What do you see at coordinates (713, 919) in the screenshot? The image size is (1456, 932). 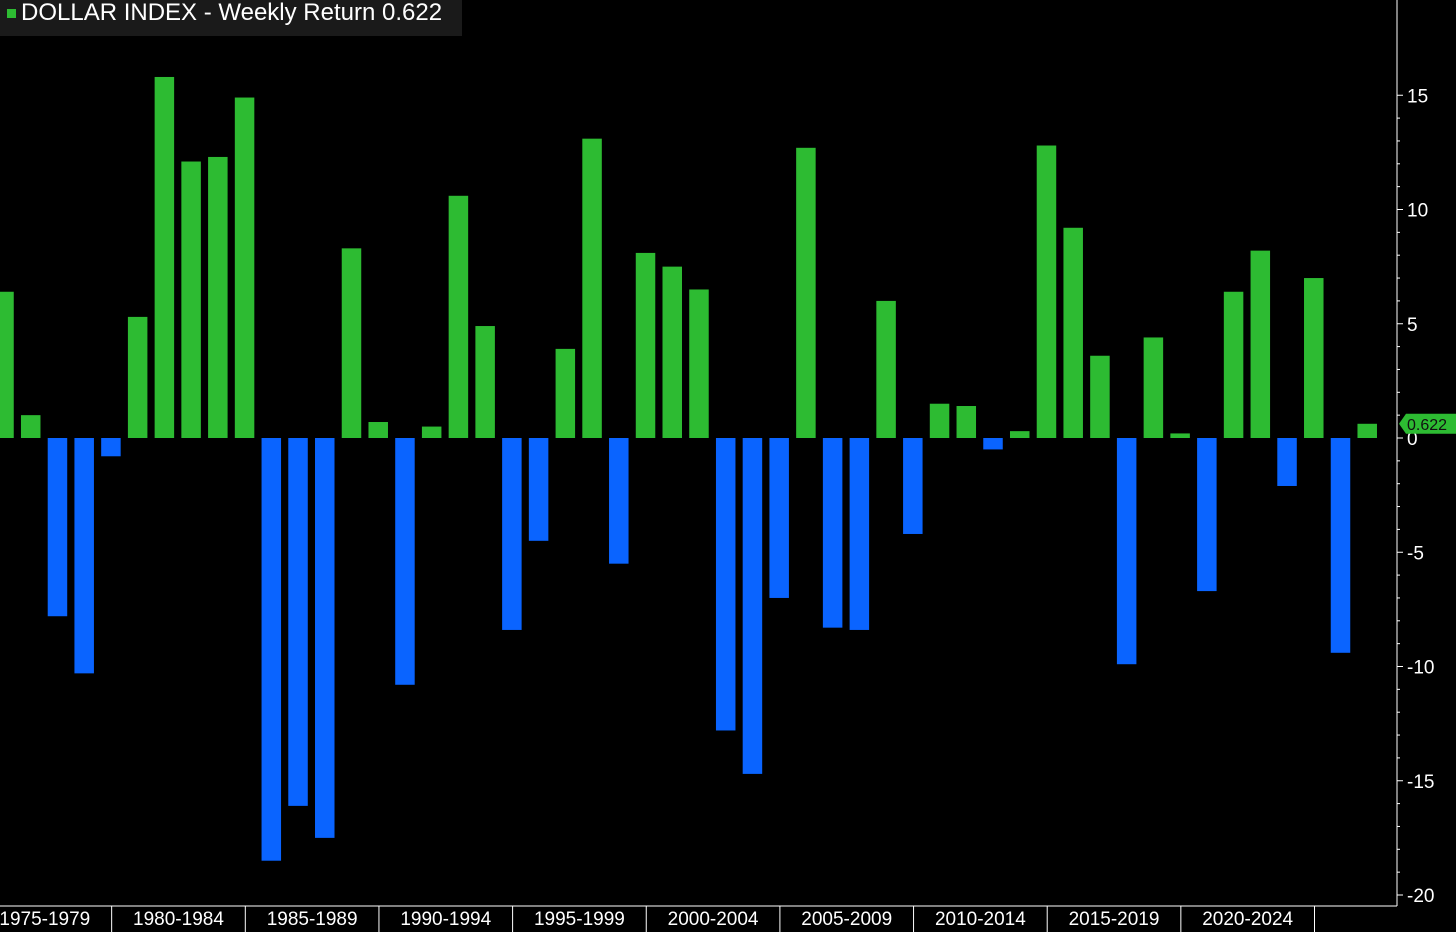 I see `x-group-label-5: 2000-2004` at bounding box center [713, 919].